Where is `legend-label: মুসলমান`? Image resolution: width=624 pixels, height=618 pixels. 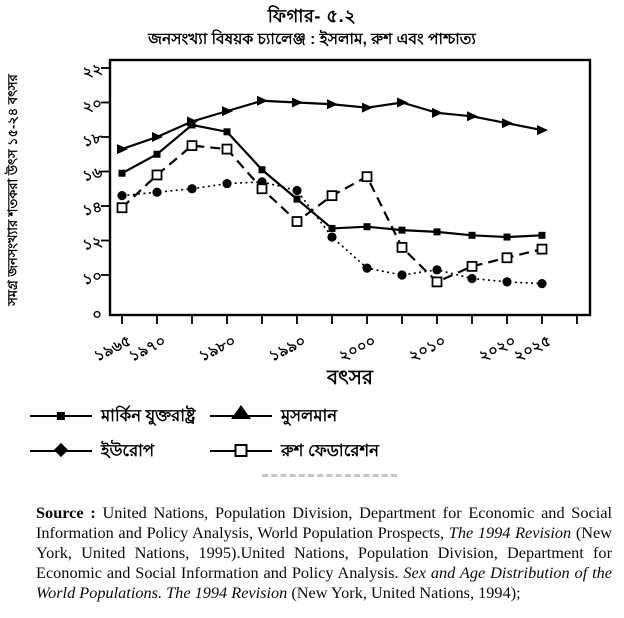
legend-label: মুসলমান is located at coordinates (309, 415).